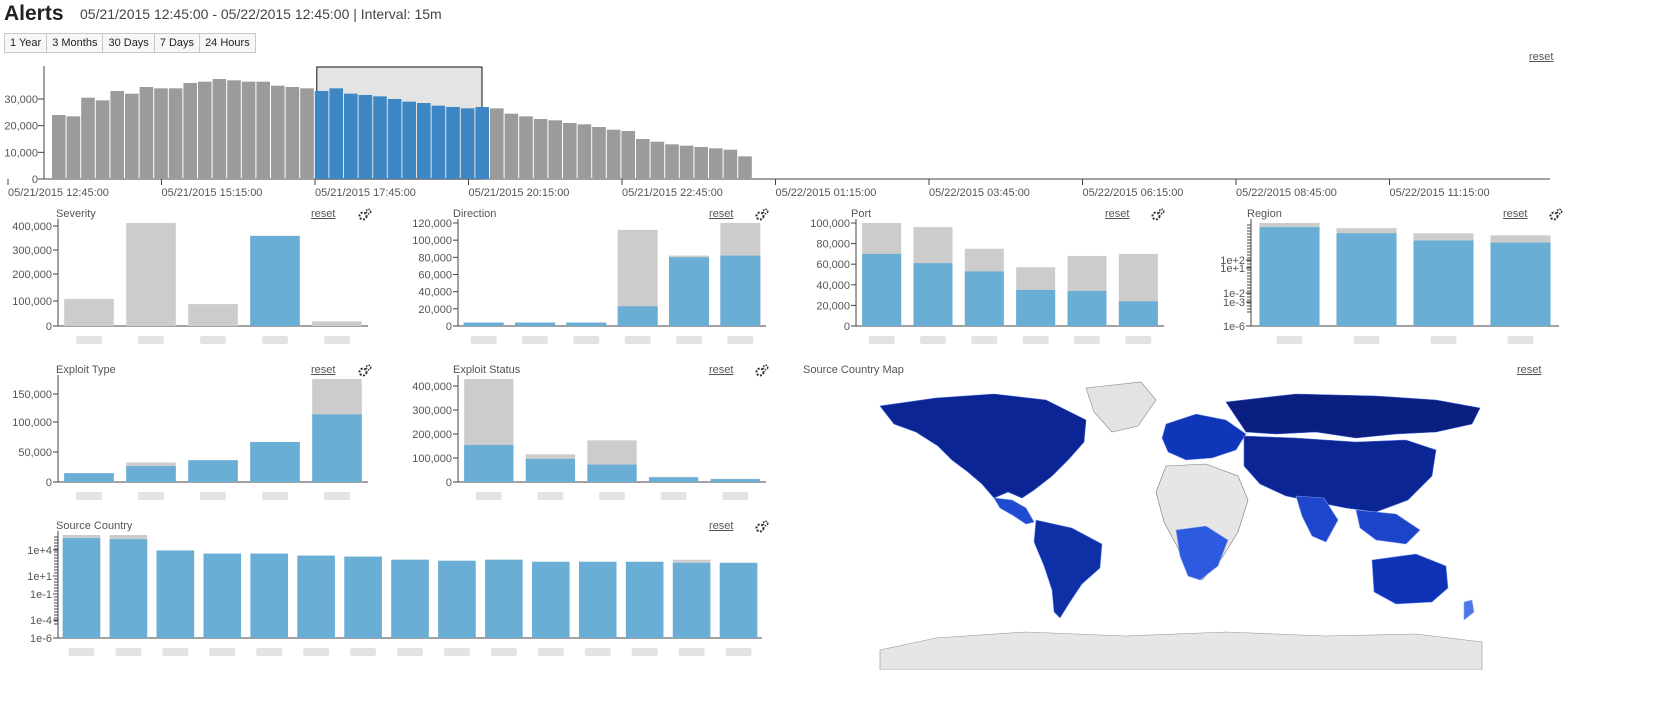 This screenshot has height=710, width=1656. Describe the element at coordinates (1121, 407) in the screenshot. I see `map-greenland` at that location.